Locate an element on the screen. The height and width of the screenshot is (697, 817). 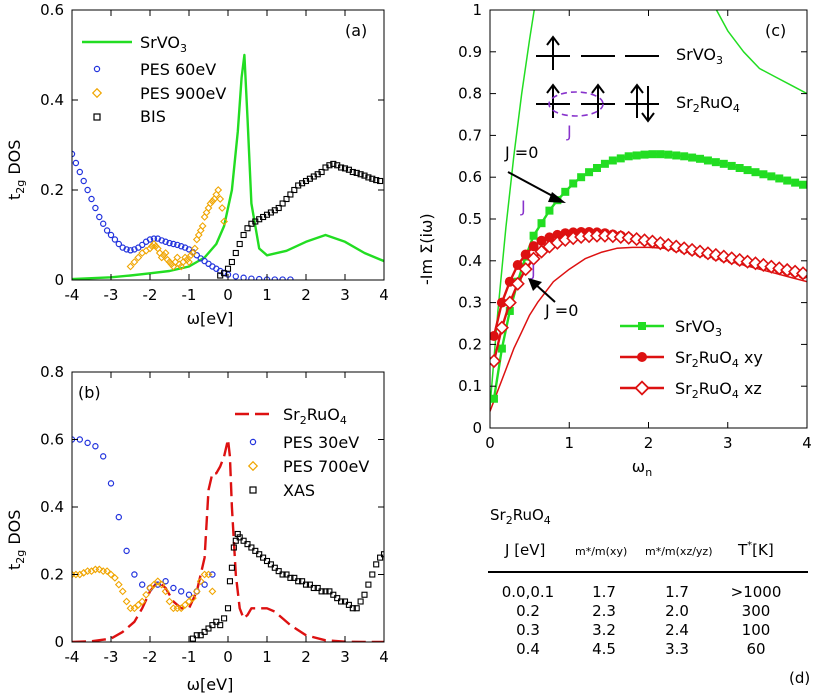
table-header-j: J [eV] is located at coordinates (524, 550).